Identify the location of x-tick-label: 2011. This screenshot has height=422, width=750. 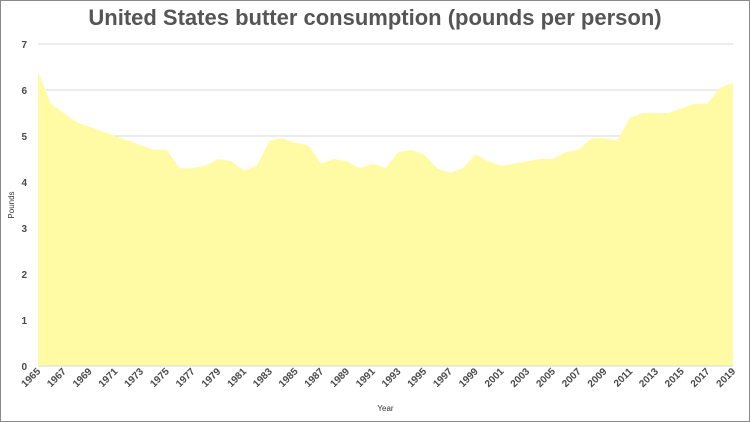
(623, 377).